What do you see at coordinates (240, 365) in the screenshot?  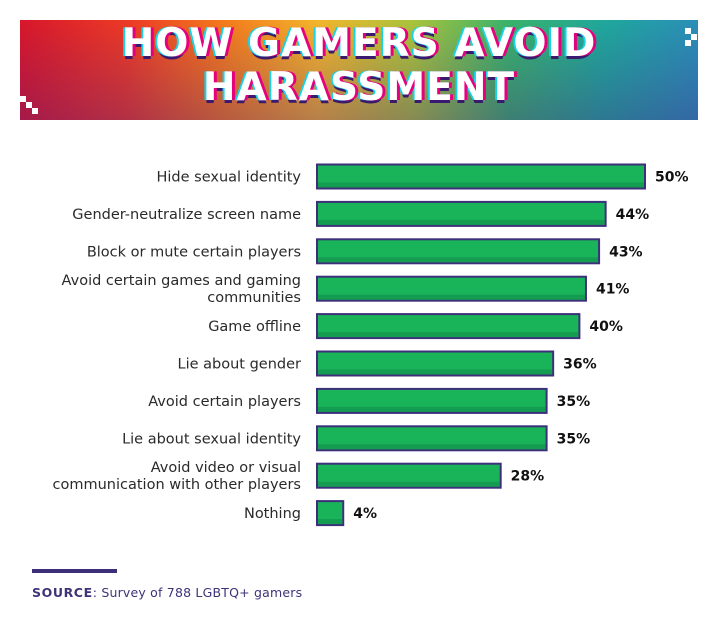 I see `category-label: Lie about gender` at bounding box center [240, 365].